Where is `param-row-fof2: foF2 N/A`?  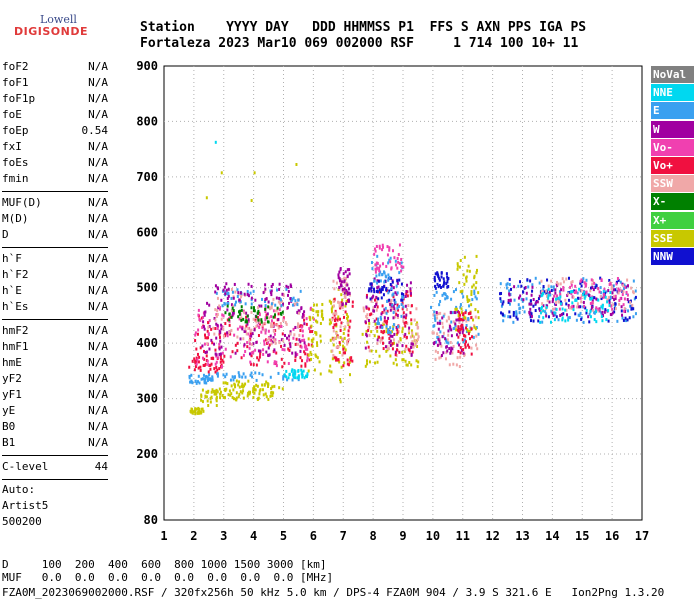 param-row-fof2: foF2 N/A is located at coordinates (55, 68).